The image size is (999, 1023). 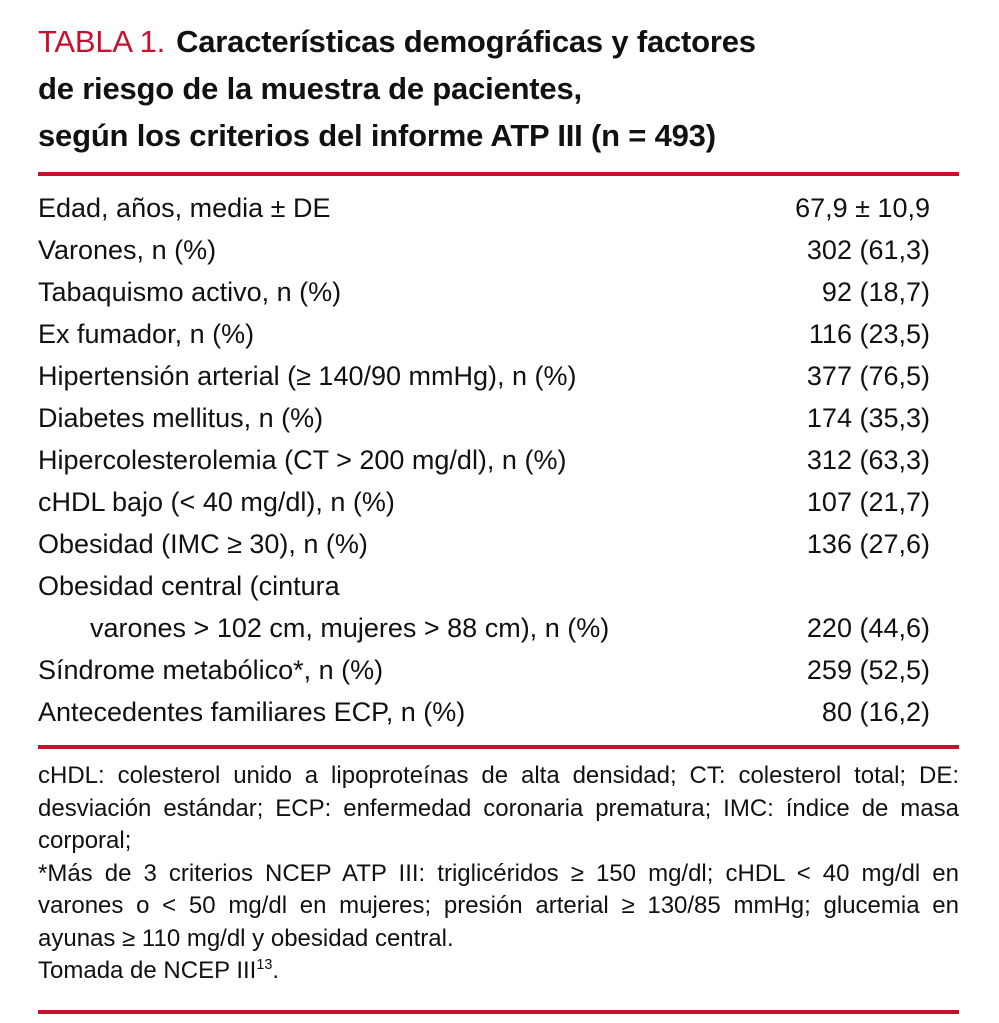 What do you see at coordinates (498, 586) in the screenshot?
I see `table-row: Obesidad central (cintura` at bounding box center [498, 586].